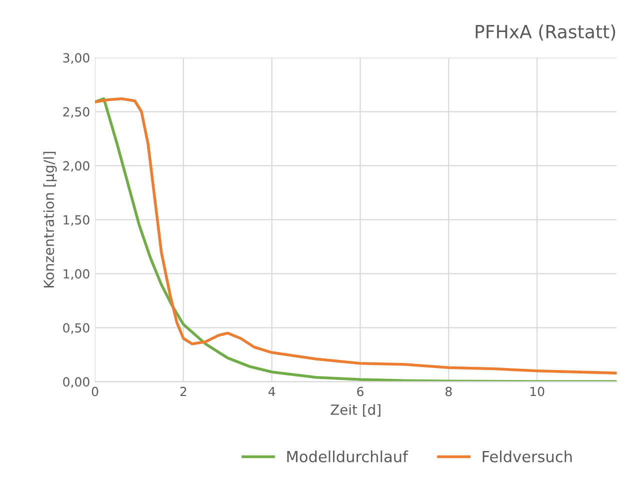 Image resolution: width=621 pixels, height=497 pixels. Describe the element at coordinates (546, 32) in the screenshot. I see `chart-title: PFHxA (Rastatt)` at that location.